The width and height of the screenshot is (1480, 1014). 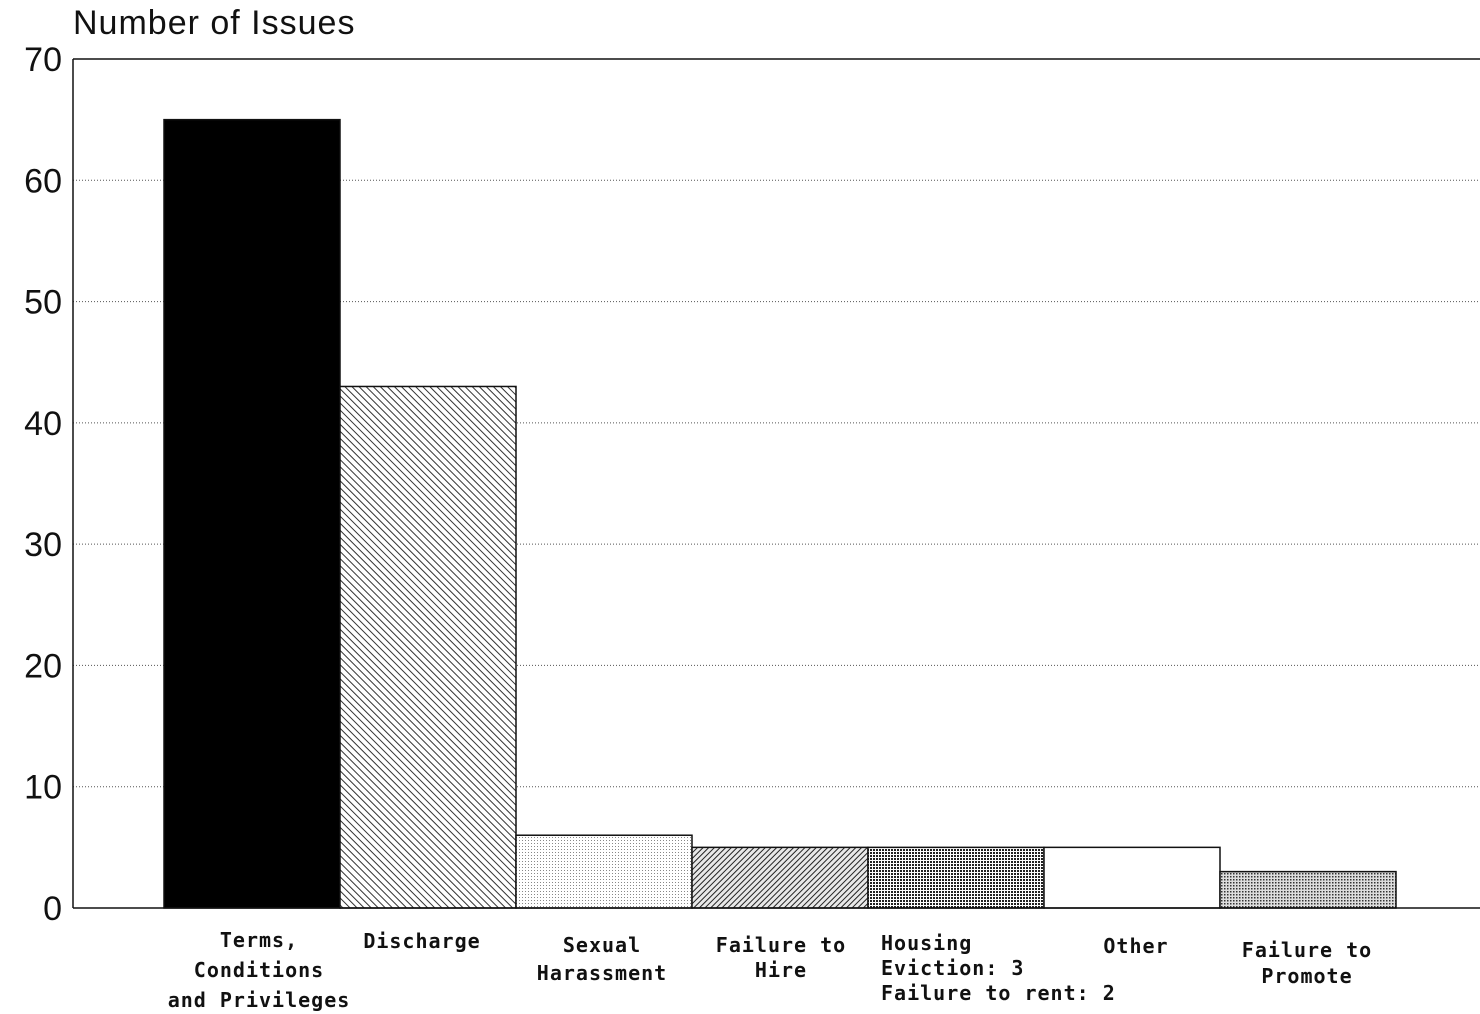 What do you see at coordinates (43, 484) in the screenshot?
I see `y-axis: 0 10 20 30 40 50 60 70` at bounding box center [43, 484].